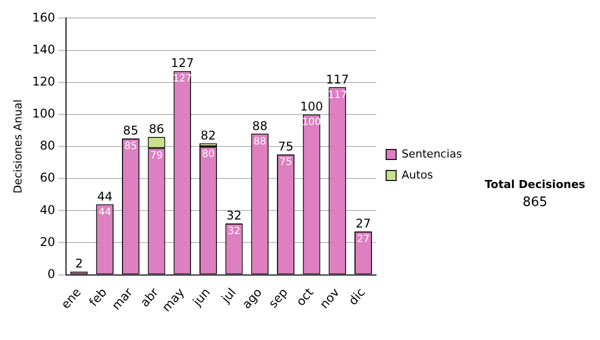 This screenshot has width=600, height=340. What do you see at coordinates (98, 297) in the screenshot?
I see `x-tick-label: feb` at bounding box center [98, 297].